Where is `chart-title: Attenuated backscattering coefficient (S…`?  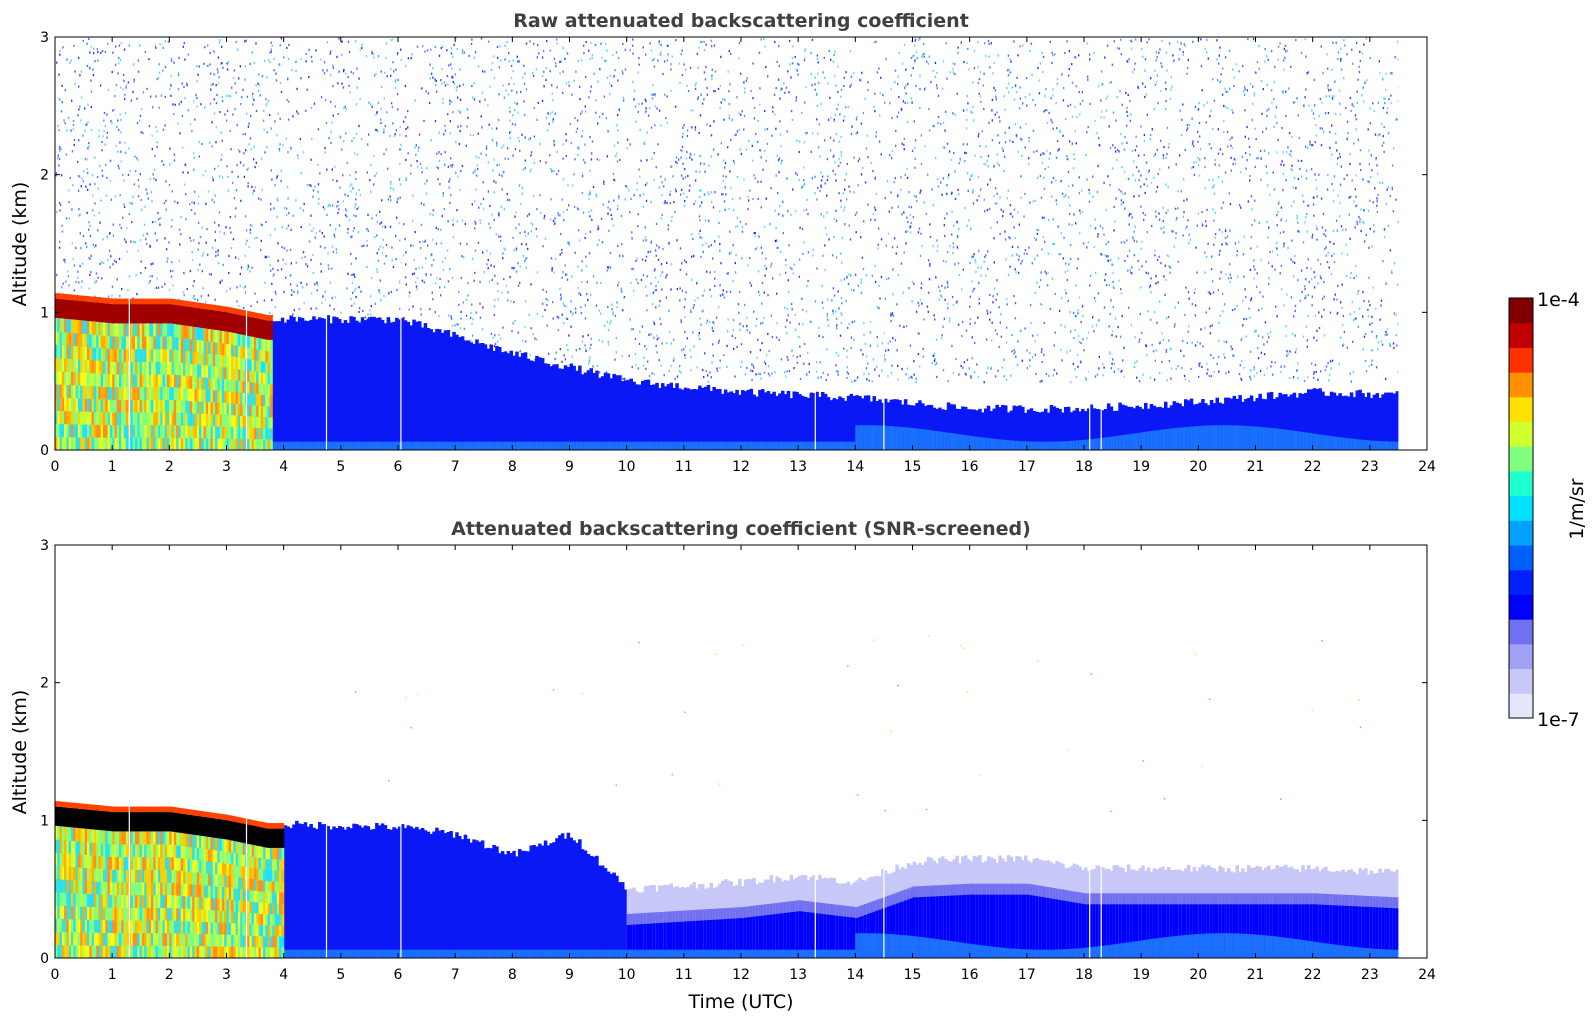
chart-title: Attenuated backscattering coefficient (S… is located at coordinates (741, 529).